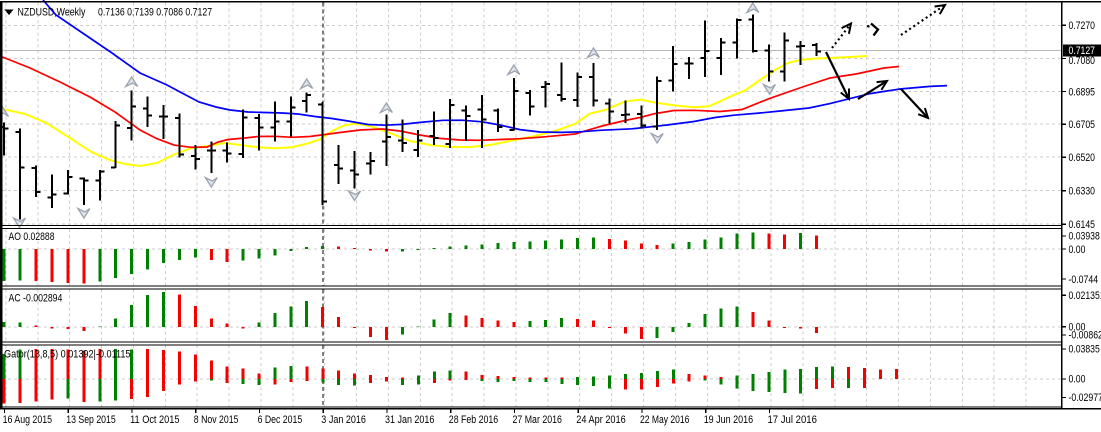  Describe the element at coordinates (728, 420) in the screenshot. I see `svg-text: 19 Jun 2016` at that location.